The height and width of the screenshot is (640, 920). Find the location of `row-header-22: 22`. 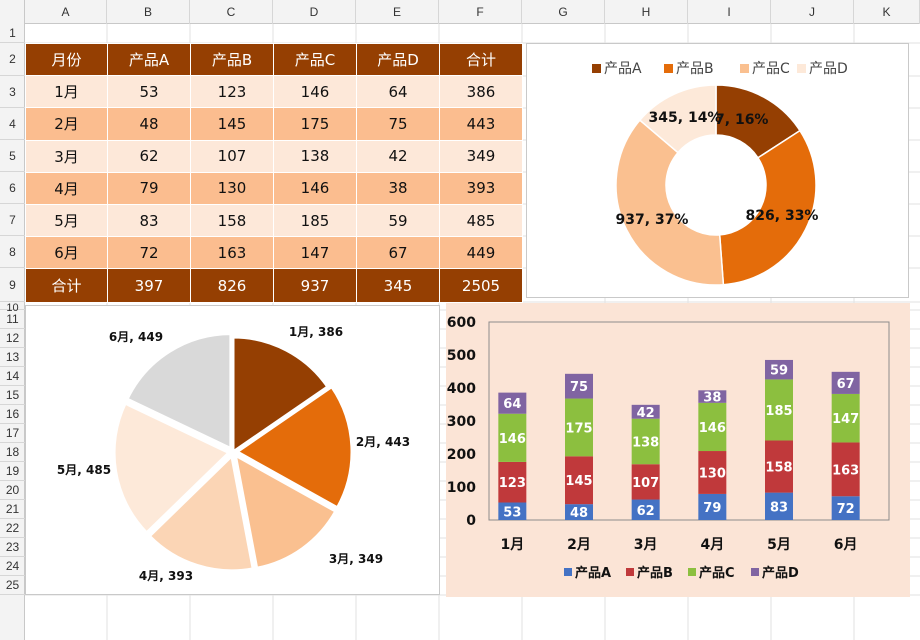

row-header-22: 22 is located at coordinates (12, 528).